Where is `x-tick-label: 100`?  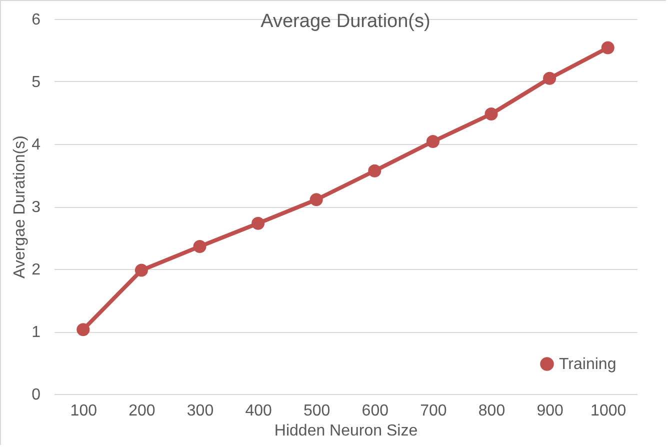 x-tick-label: 100 is located at coordinates (84, 411).